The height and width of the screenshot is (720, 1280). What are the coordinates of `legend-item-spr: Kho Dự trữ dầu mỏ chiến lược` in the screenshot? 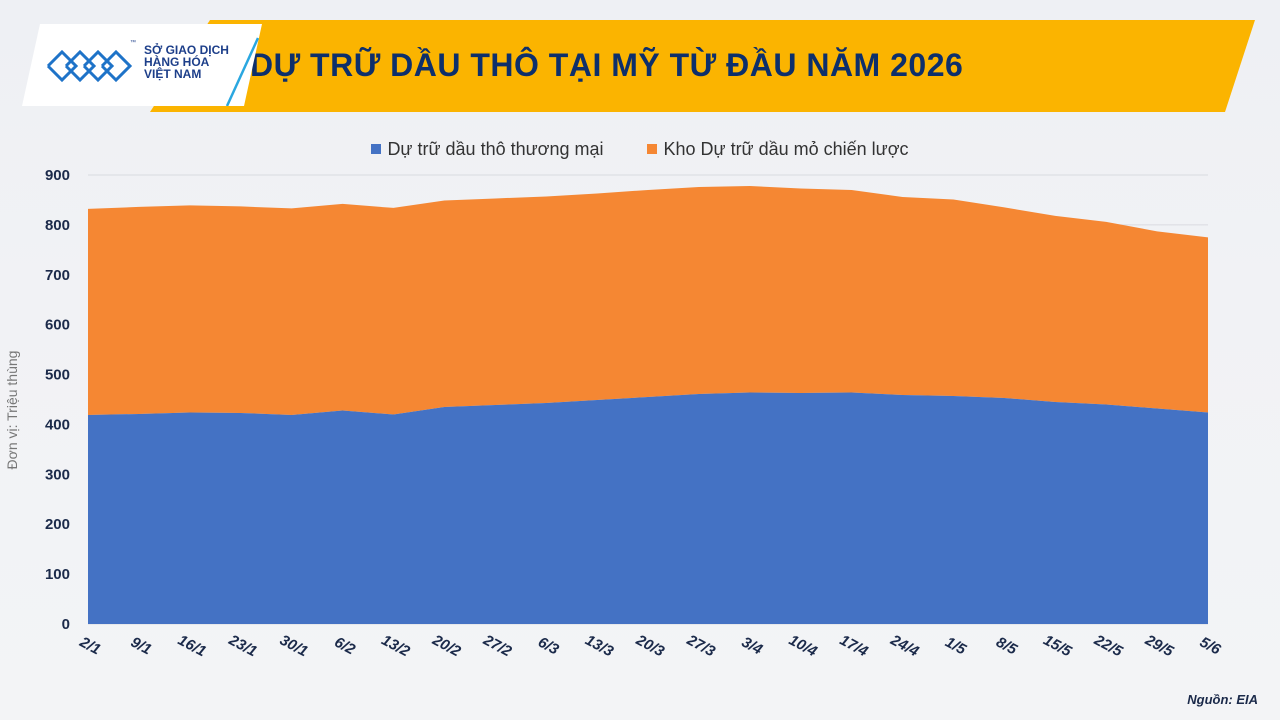 It's located at (778, 149).